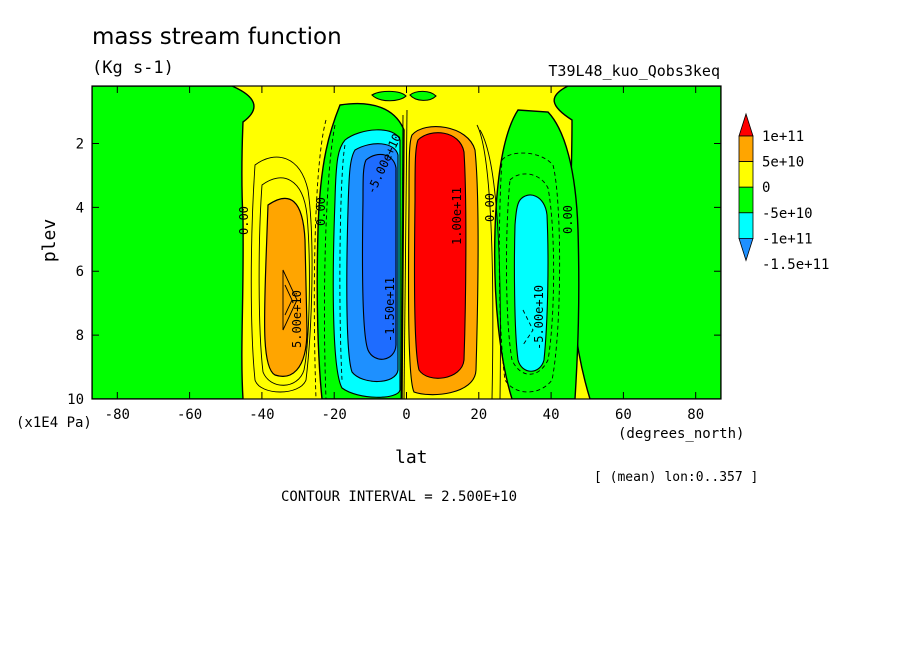 This screenshot has height=654, width=904. What do you see at coordinates (681, 434) in the screenshot?
I see `x-axis-units: (degrees_north)` at bounding box center [681, 434].